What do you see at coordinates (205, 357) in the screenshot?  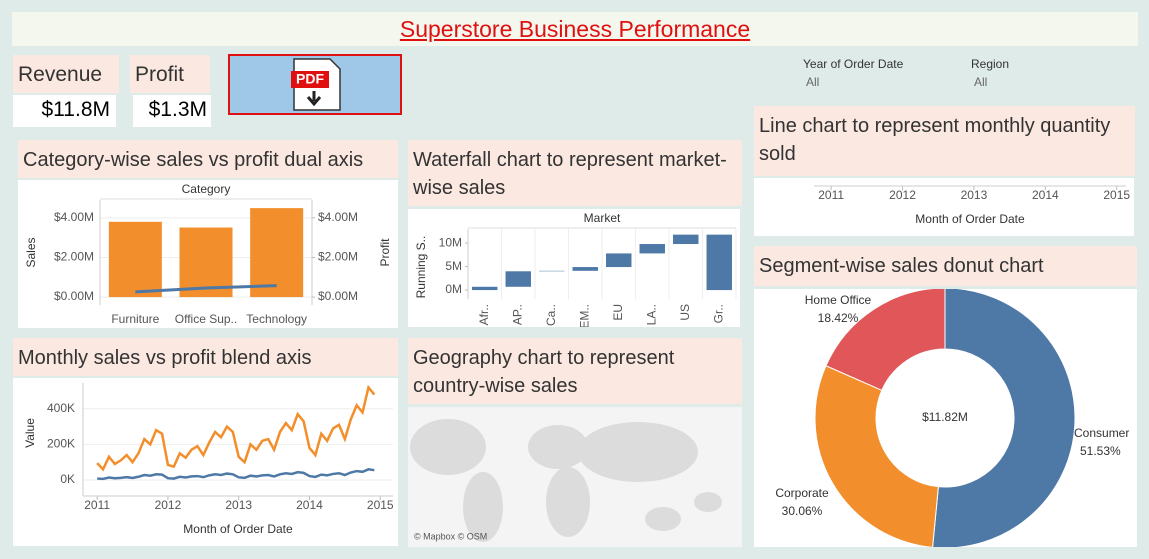 I see `panel-title: Monthly sales vs profit blend axis` at bounding box center [205, 357].